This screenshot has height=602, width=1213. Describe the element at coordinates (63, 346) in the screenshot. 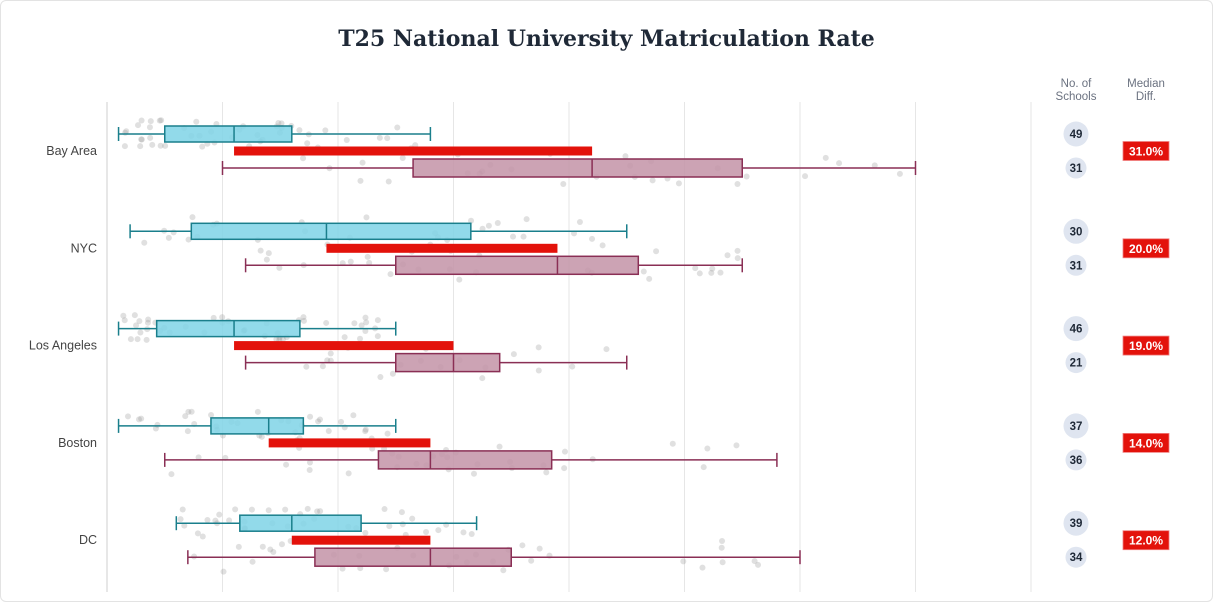

I see `category-label: Los Angeles` at that location.